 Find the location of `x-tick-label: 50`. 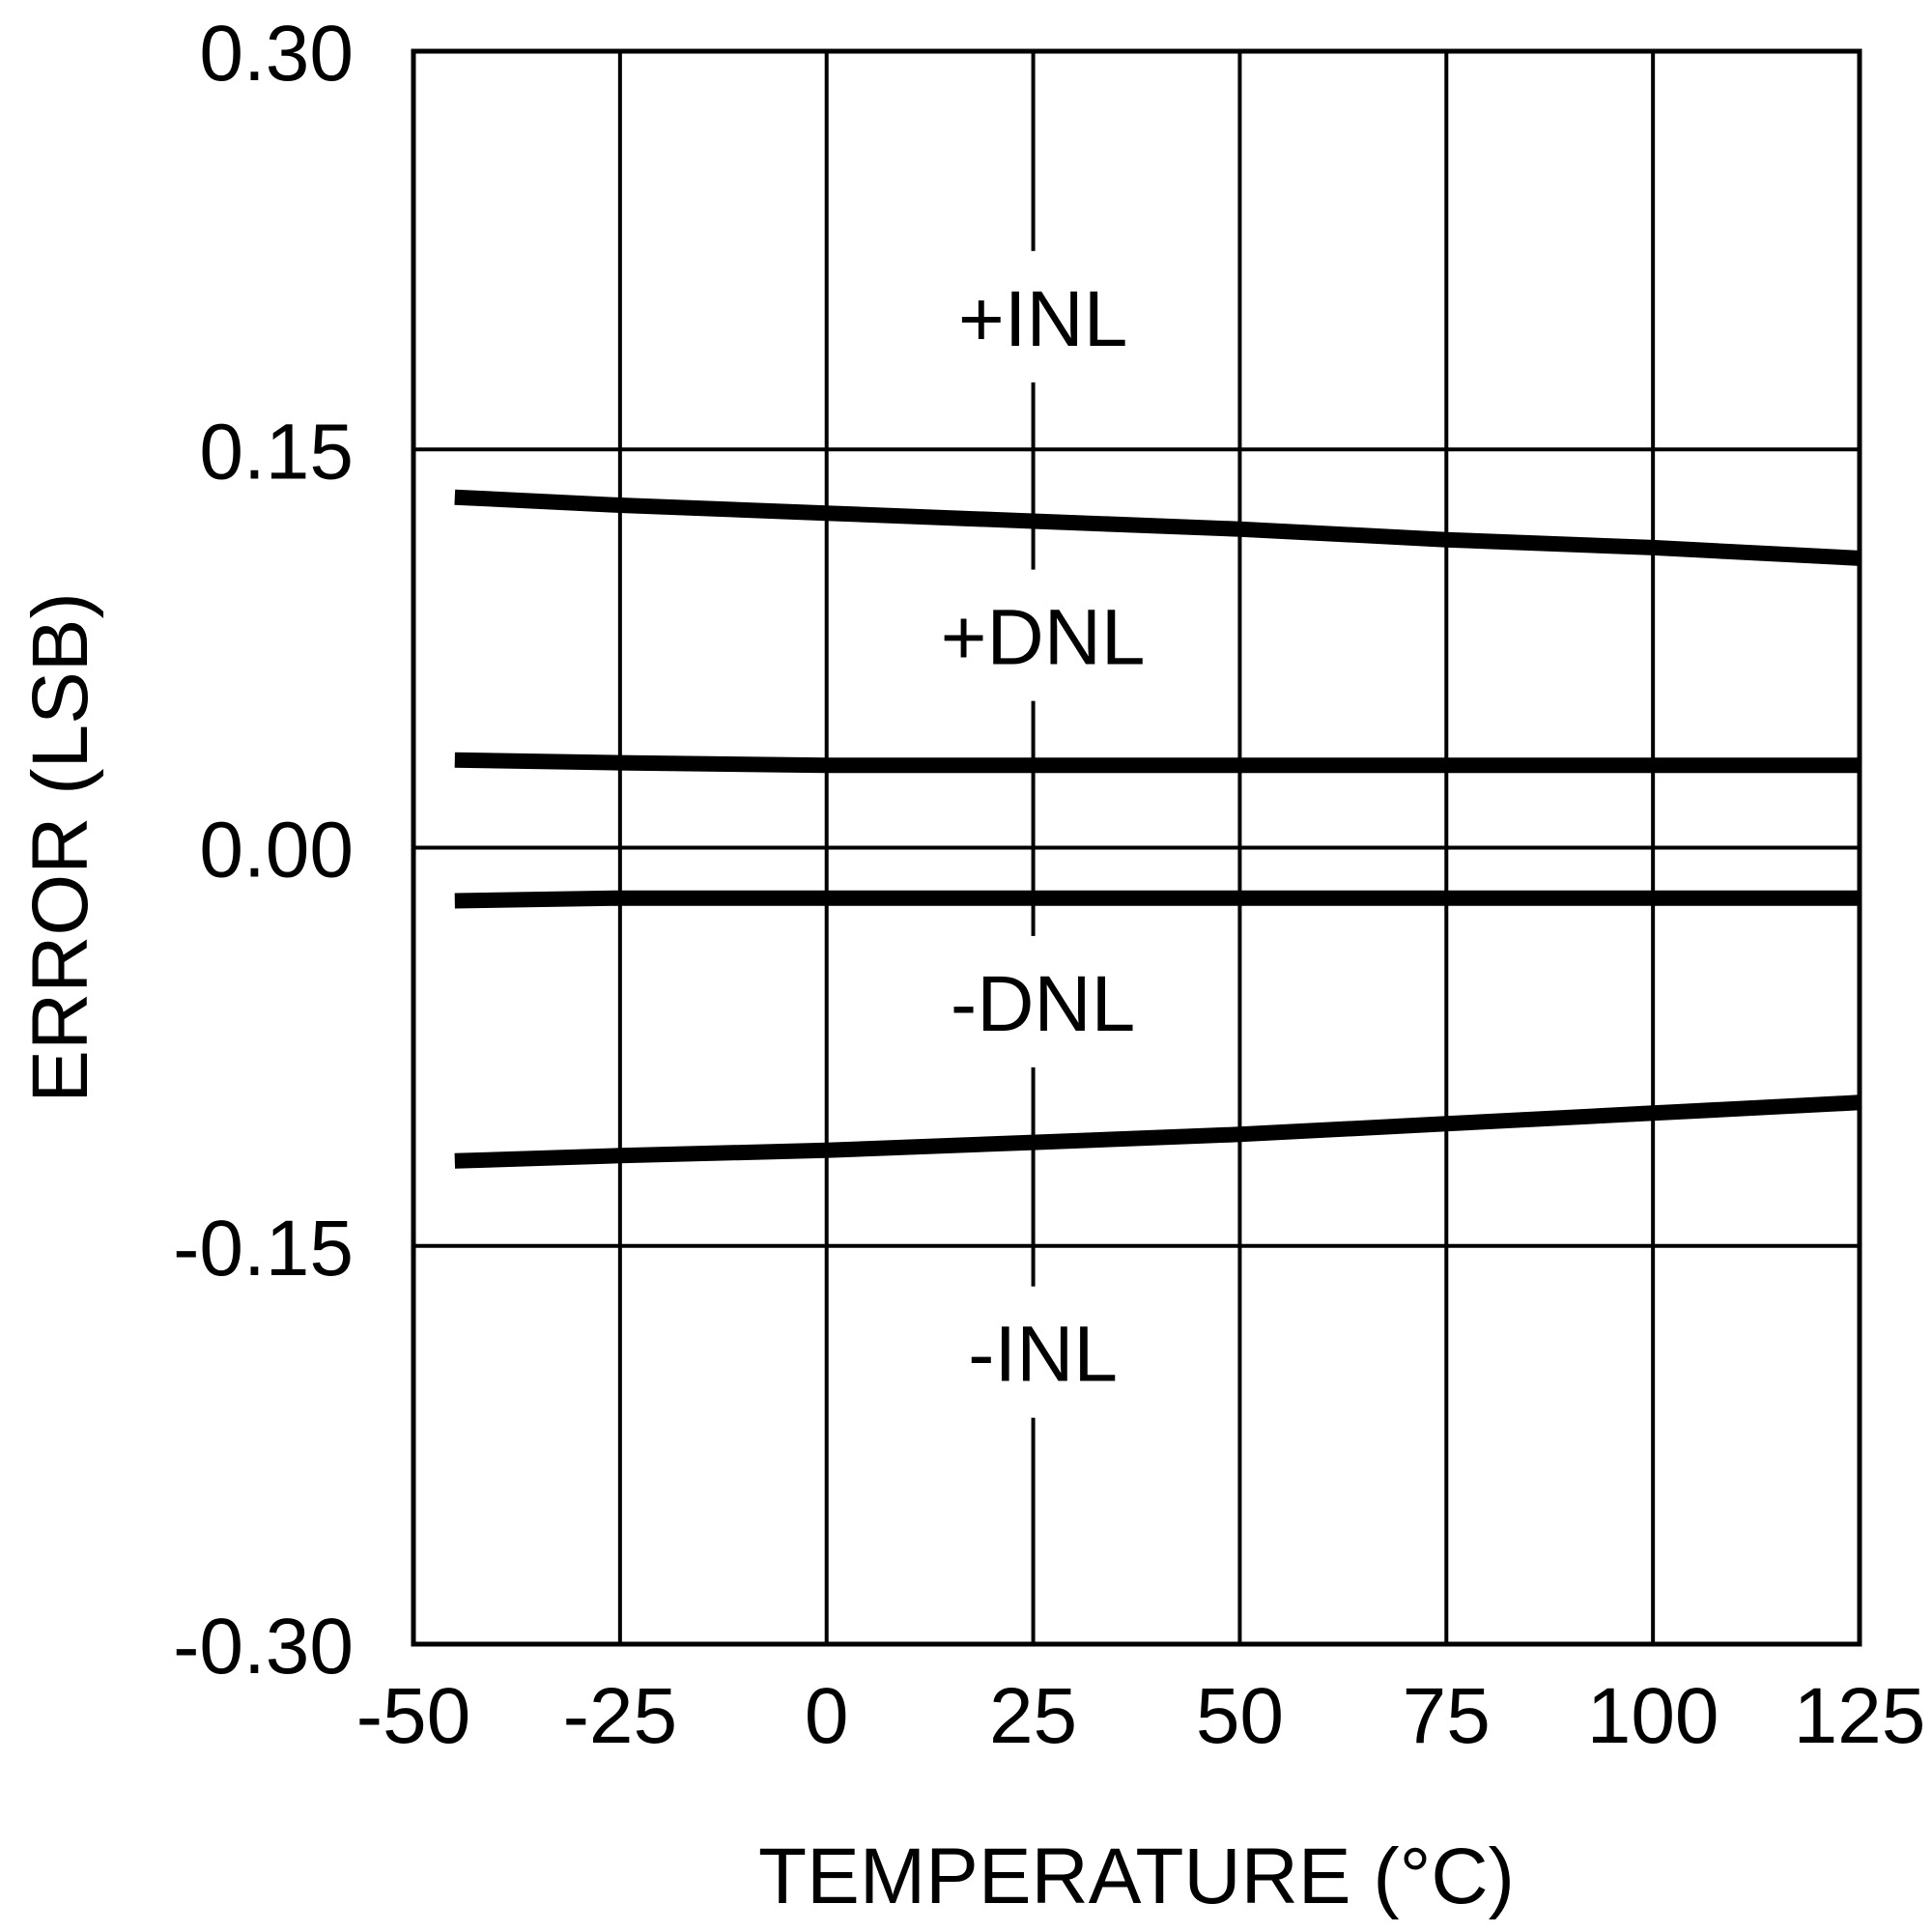

x-tick-label: 50 is located at coordinates (1240, 1716).